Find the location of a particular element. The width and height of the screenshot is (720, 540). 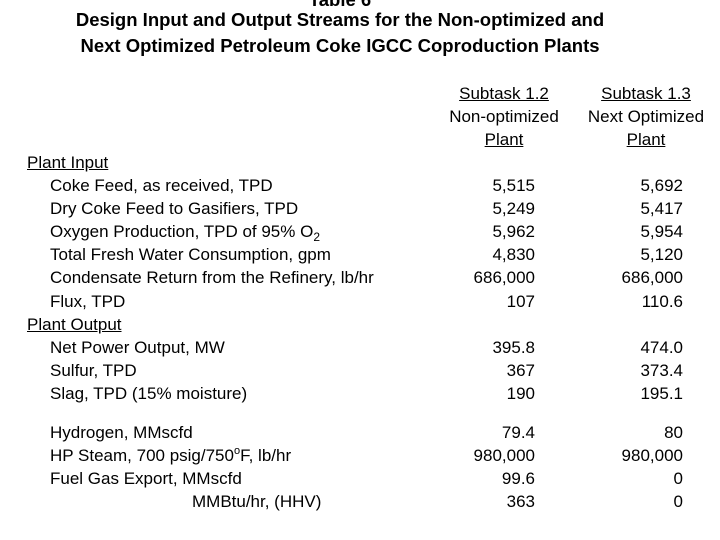

table-number: Table 6 is located at coordinates (340, 5).